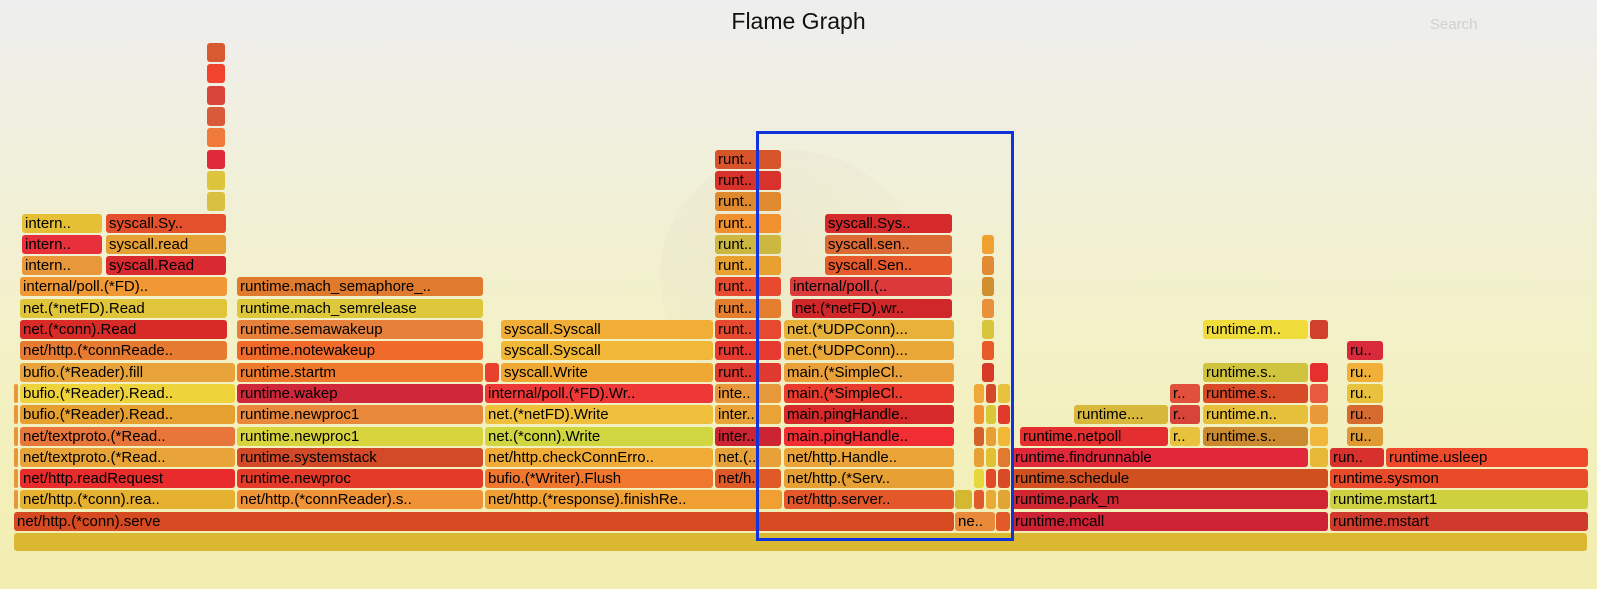 The image size is (1597, 589). Describe the element at coordinates (127, 414) in the screenshot. I see `flame-frame: bufio.(*Reader).Read..` at that location.